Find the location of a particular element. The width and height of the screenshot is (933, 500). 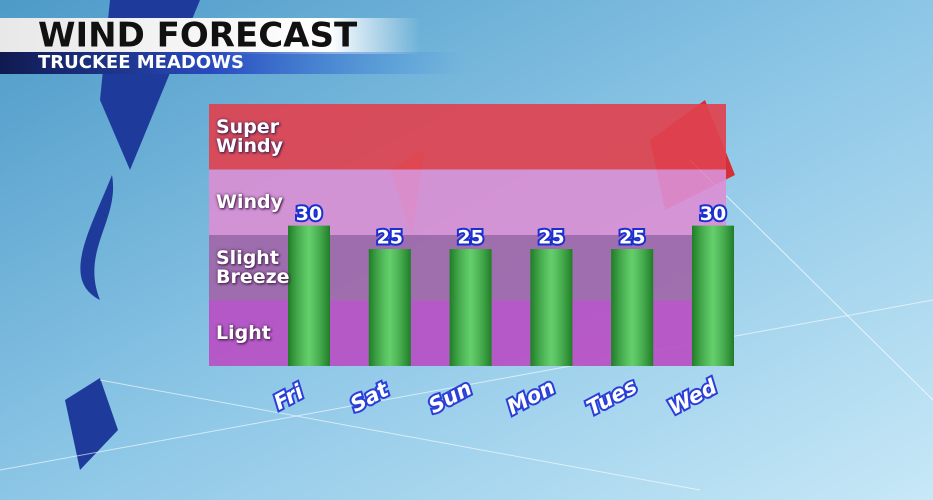

band-label: Slight Breeze is located at coordinates (253, 267).